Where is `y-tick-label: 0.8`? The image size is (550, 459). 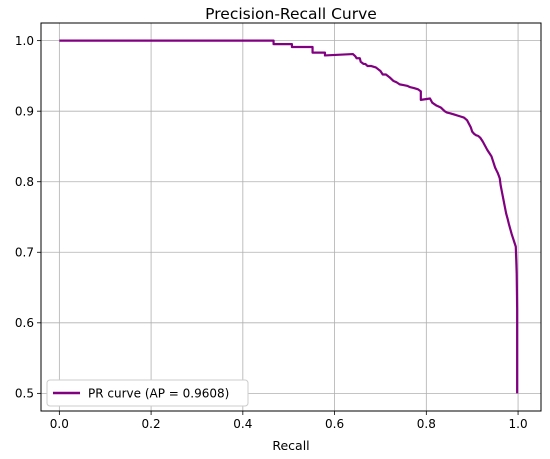 y-tick-label: 0.8 is located at coordinates (24, 182).